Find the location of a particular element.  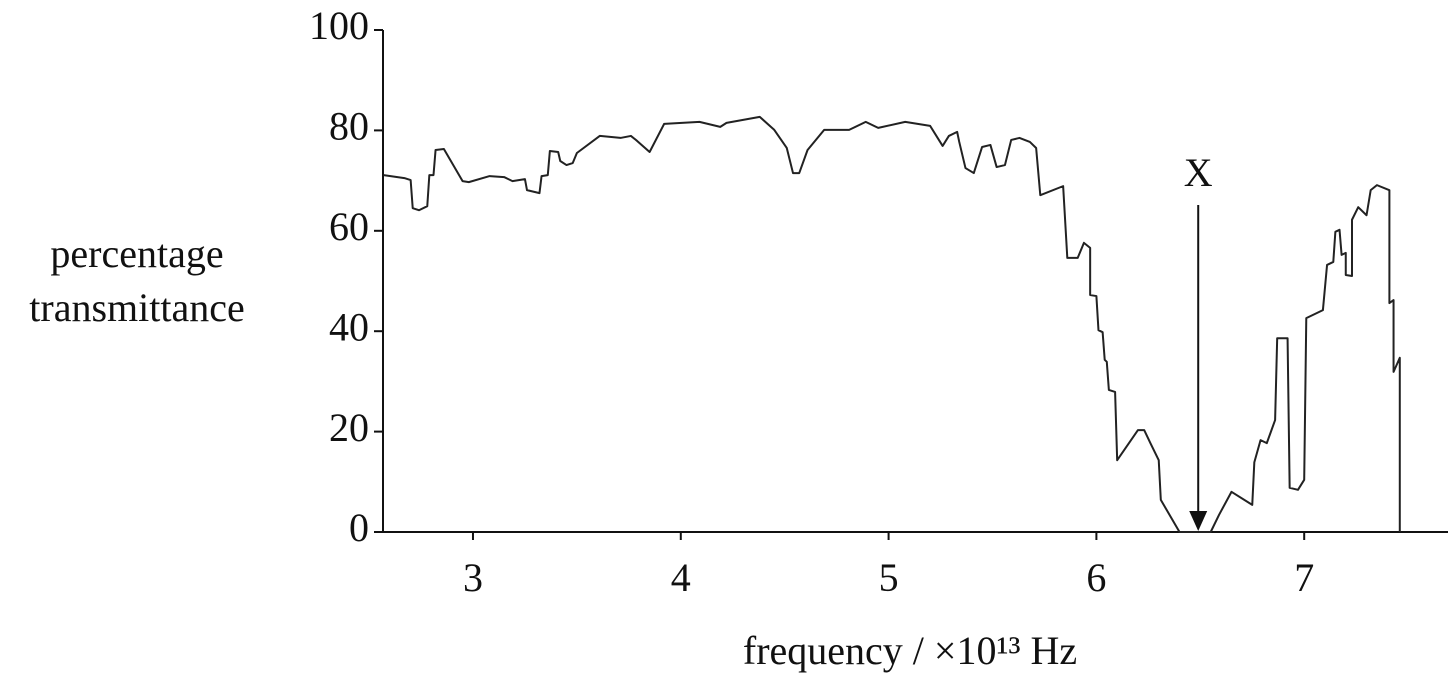

x-tick-label: 7 is located at coordinates (1304, 577).